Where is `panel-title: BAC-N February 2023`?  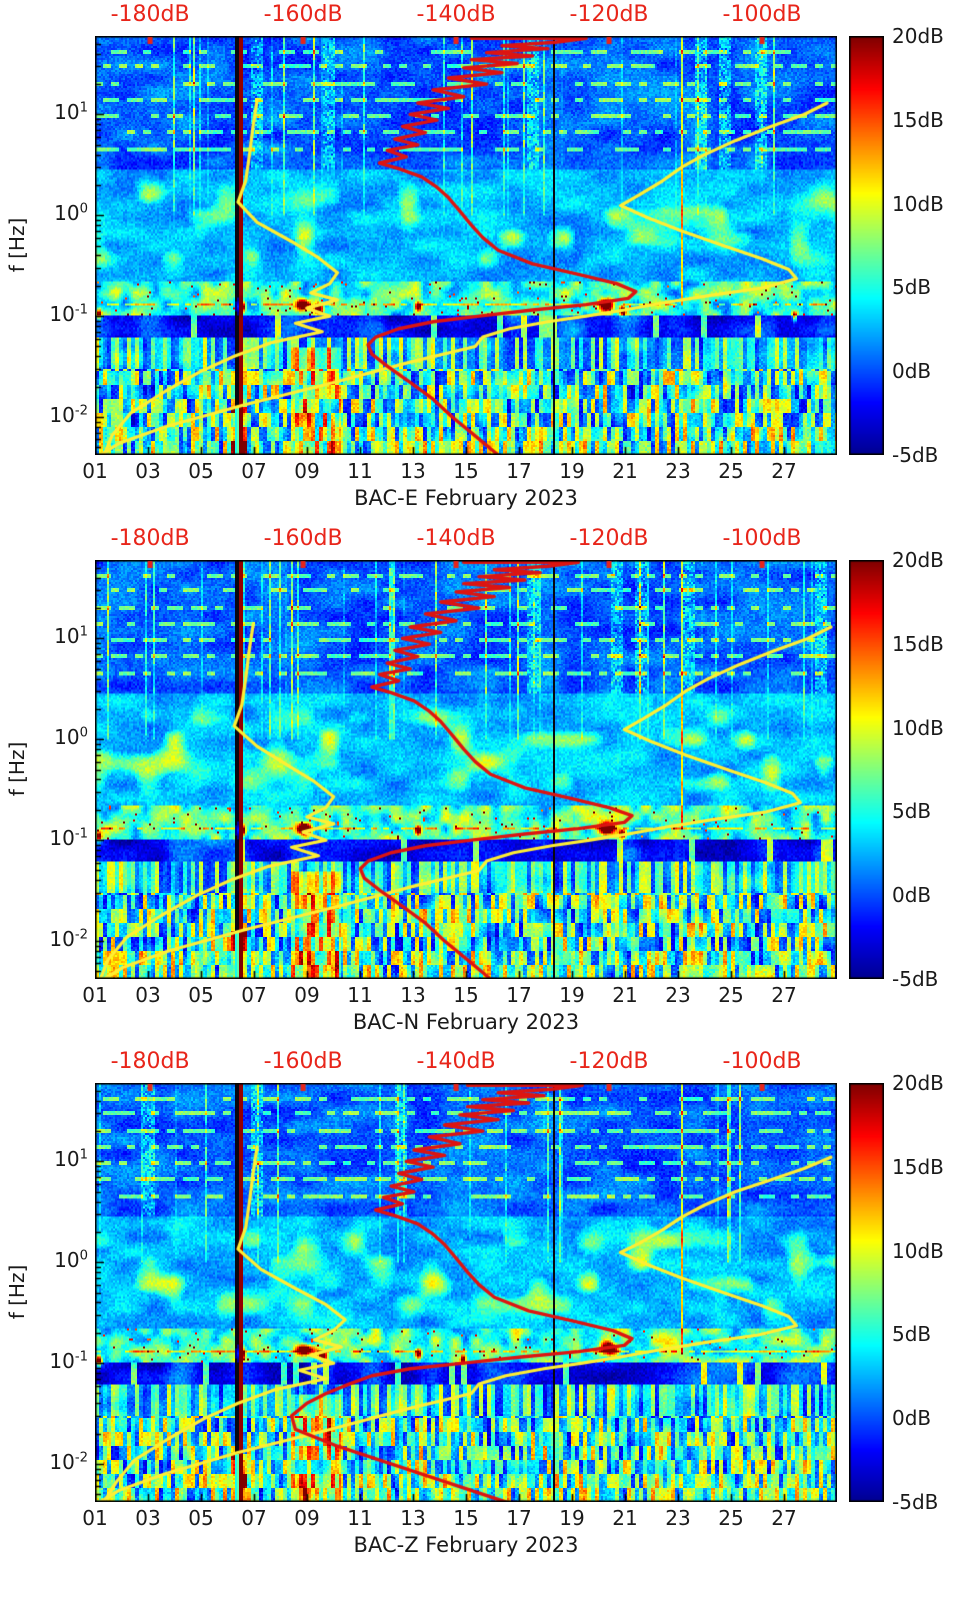 panel-title: BAC-N February 2023 is located at coordinates (466, 1022).